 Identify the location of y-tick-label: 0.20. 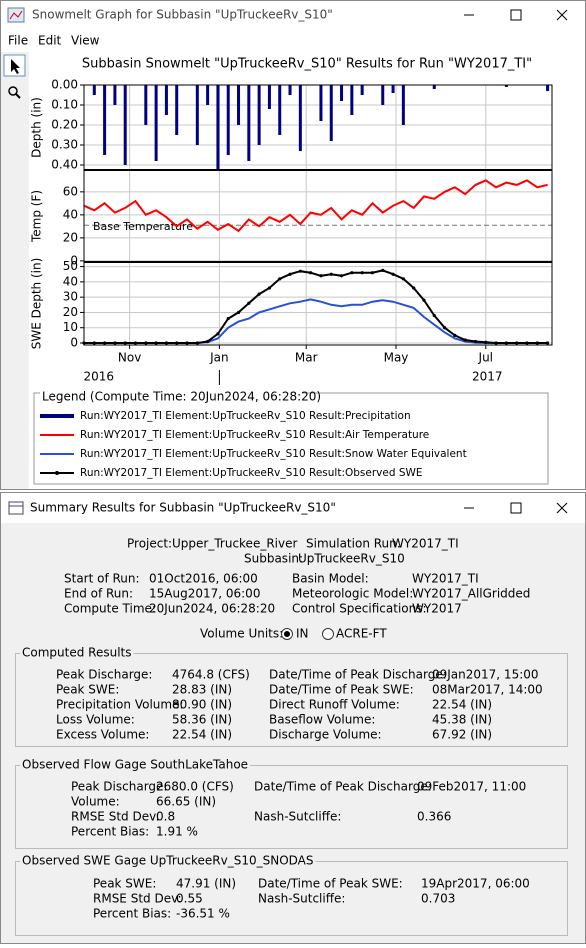
(64, 125).